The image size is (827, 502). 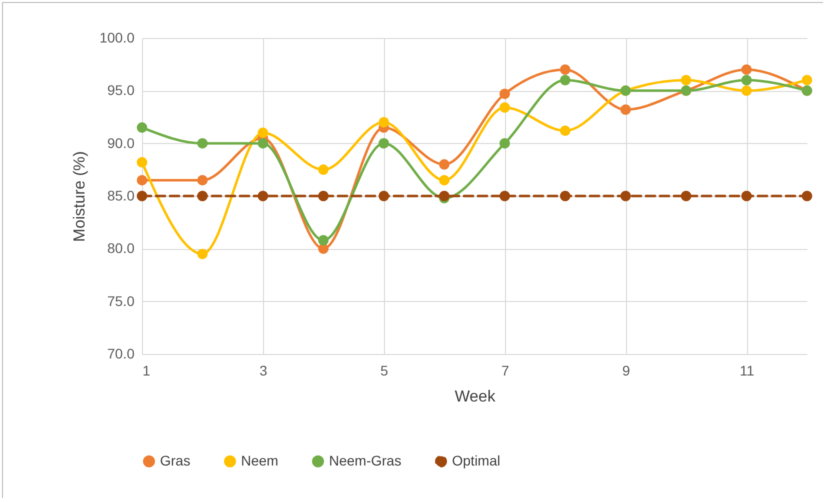 I want to click on x-tick-label: 11, so click(x=747, y=370).